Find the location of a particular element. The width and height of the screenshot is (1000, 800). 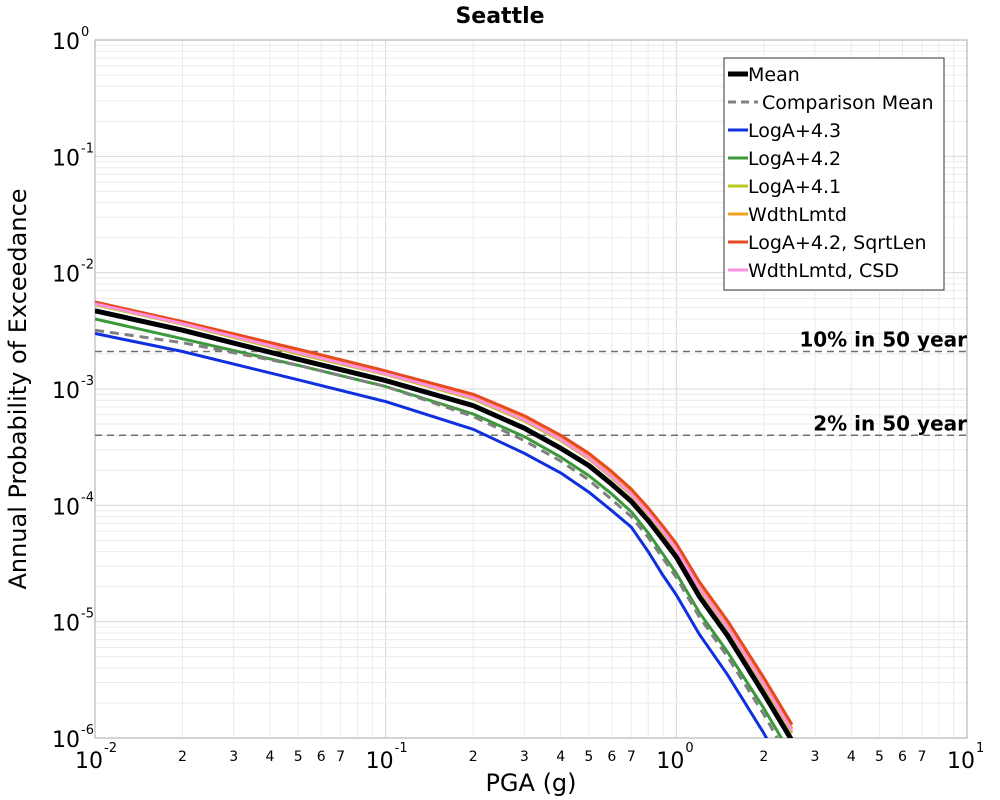

reference-lines: 10% in 50 year 2% in 50 year is located at coordinates (531, 382).